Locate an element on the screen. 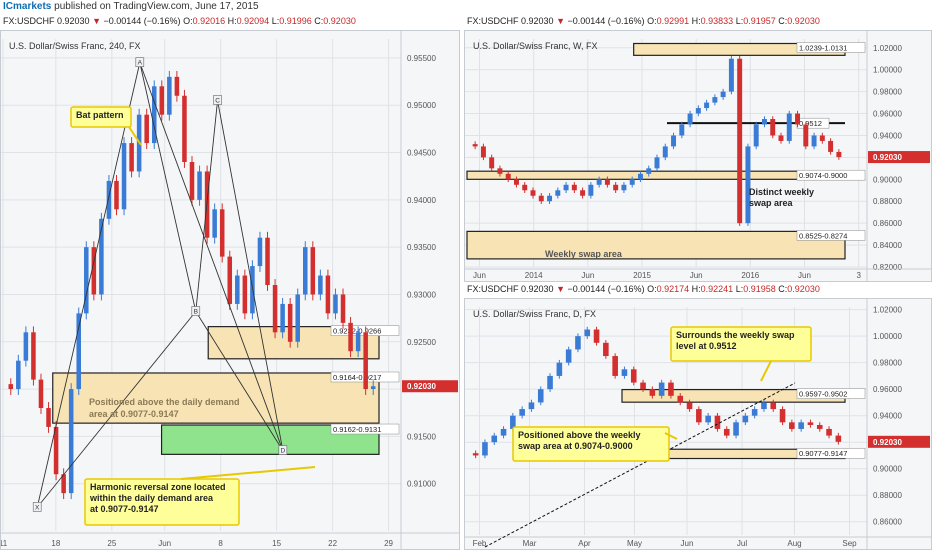  zone-annotation-text: area at 0.9077-0.9147 is located at coordinates (134, 414).